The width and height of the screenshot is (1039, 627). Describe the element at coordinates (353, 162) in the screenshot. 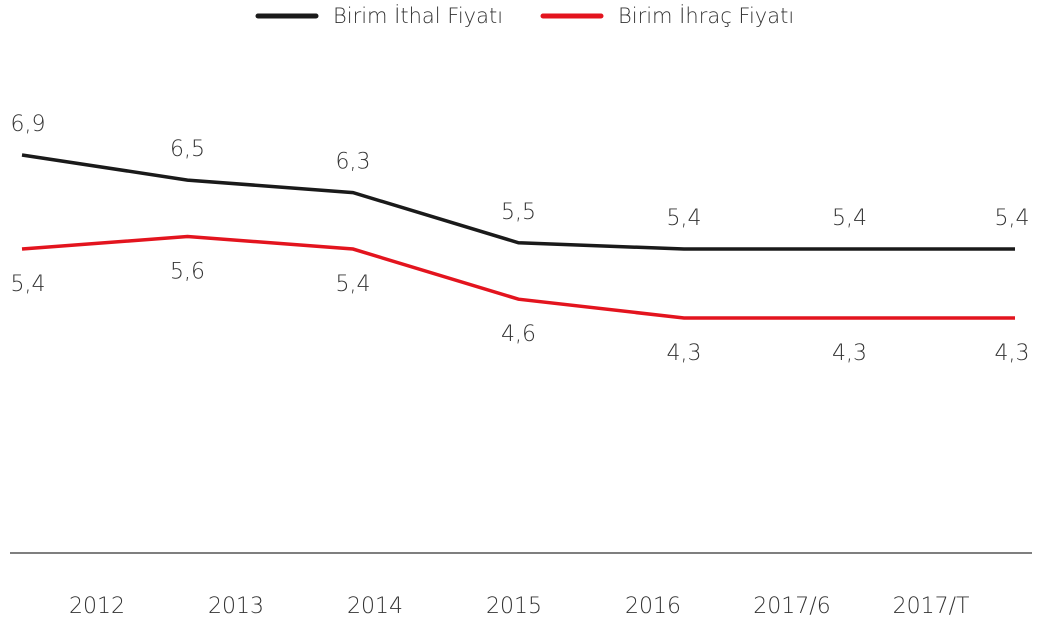

I see `data-label: 6,3` at that location.